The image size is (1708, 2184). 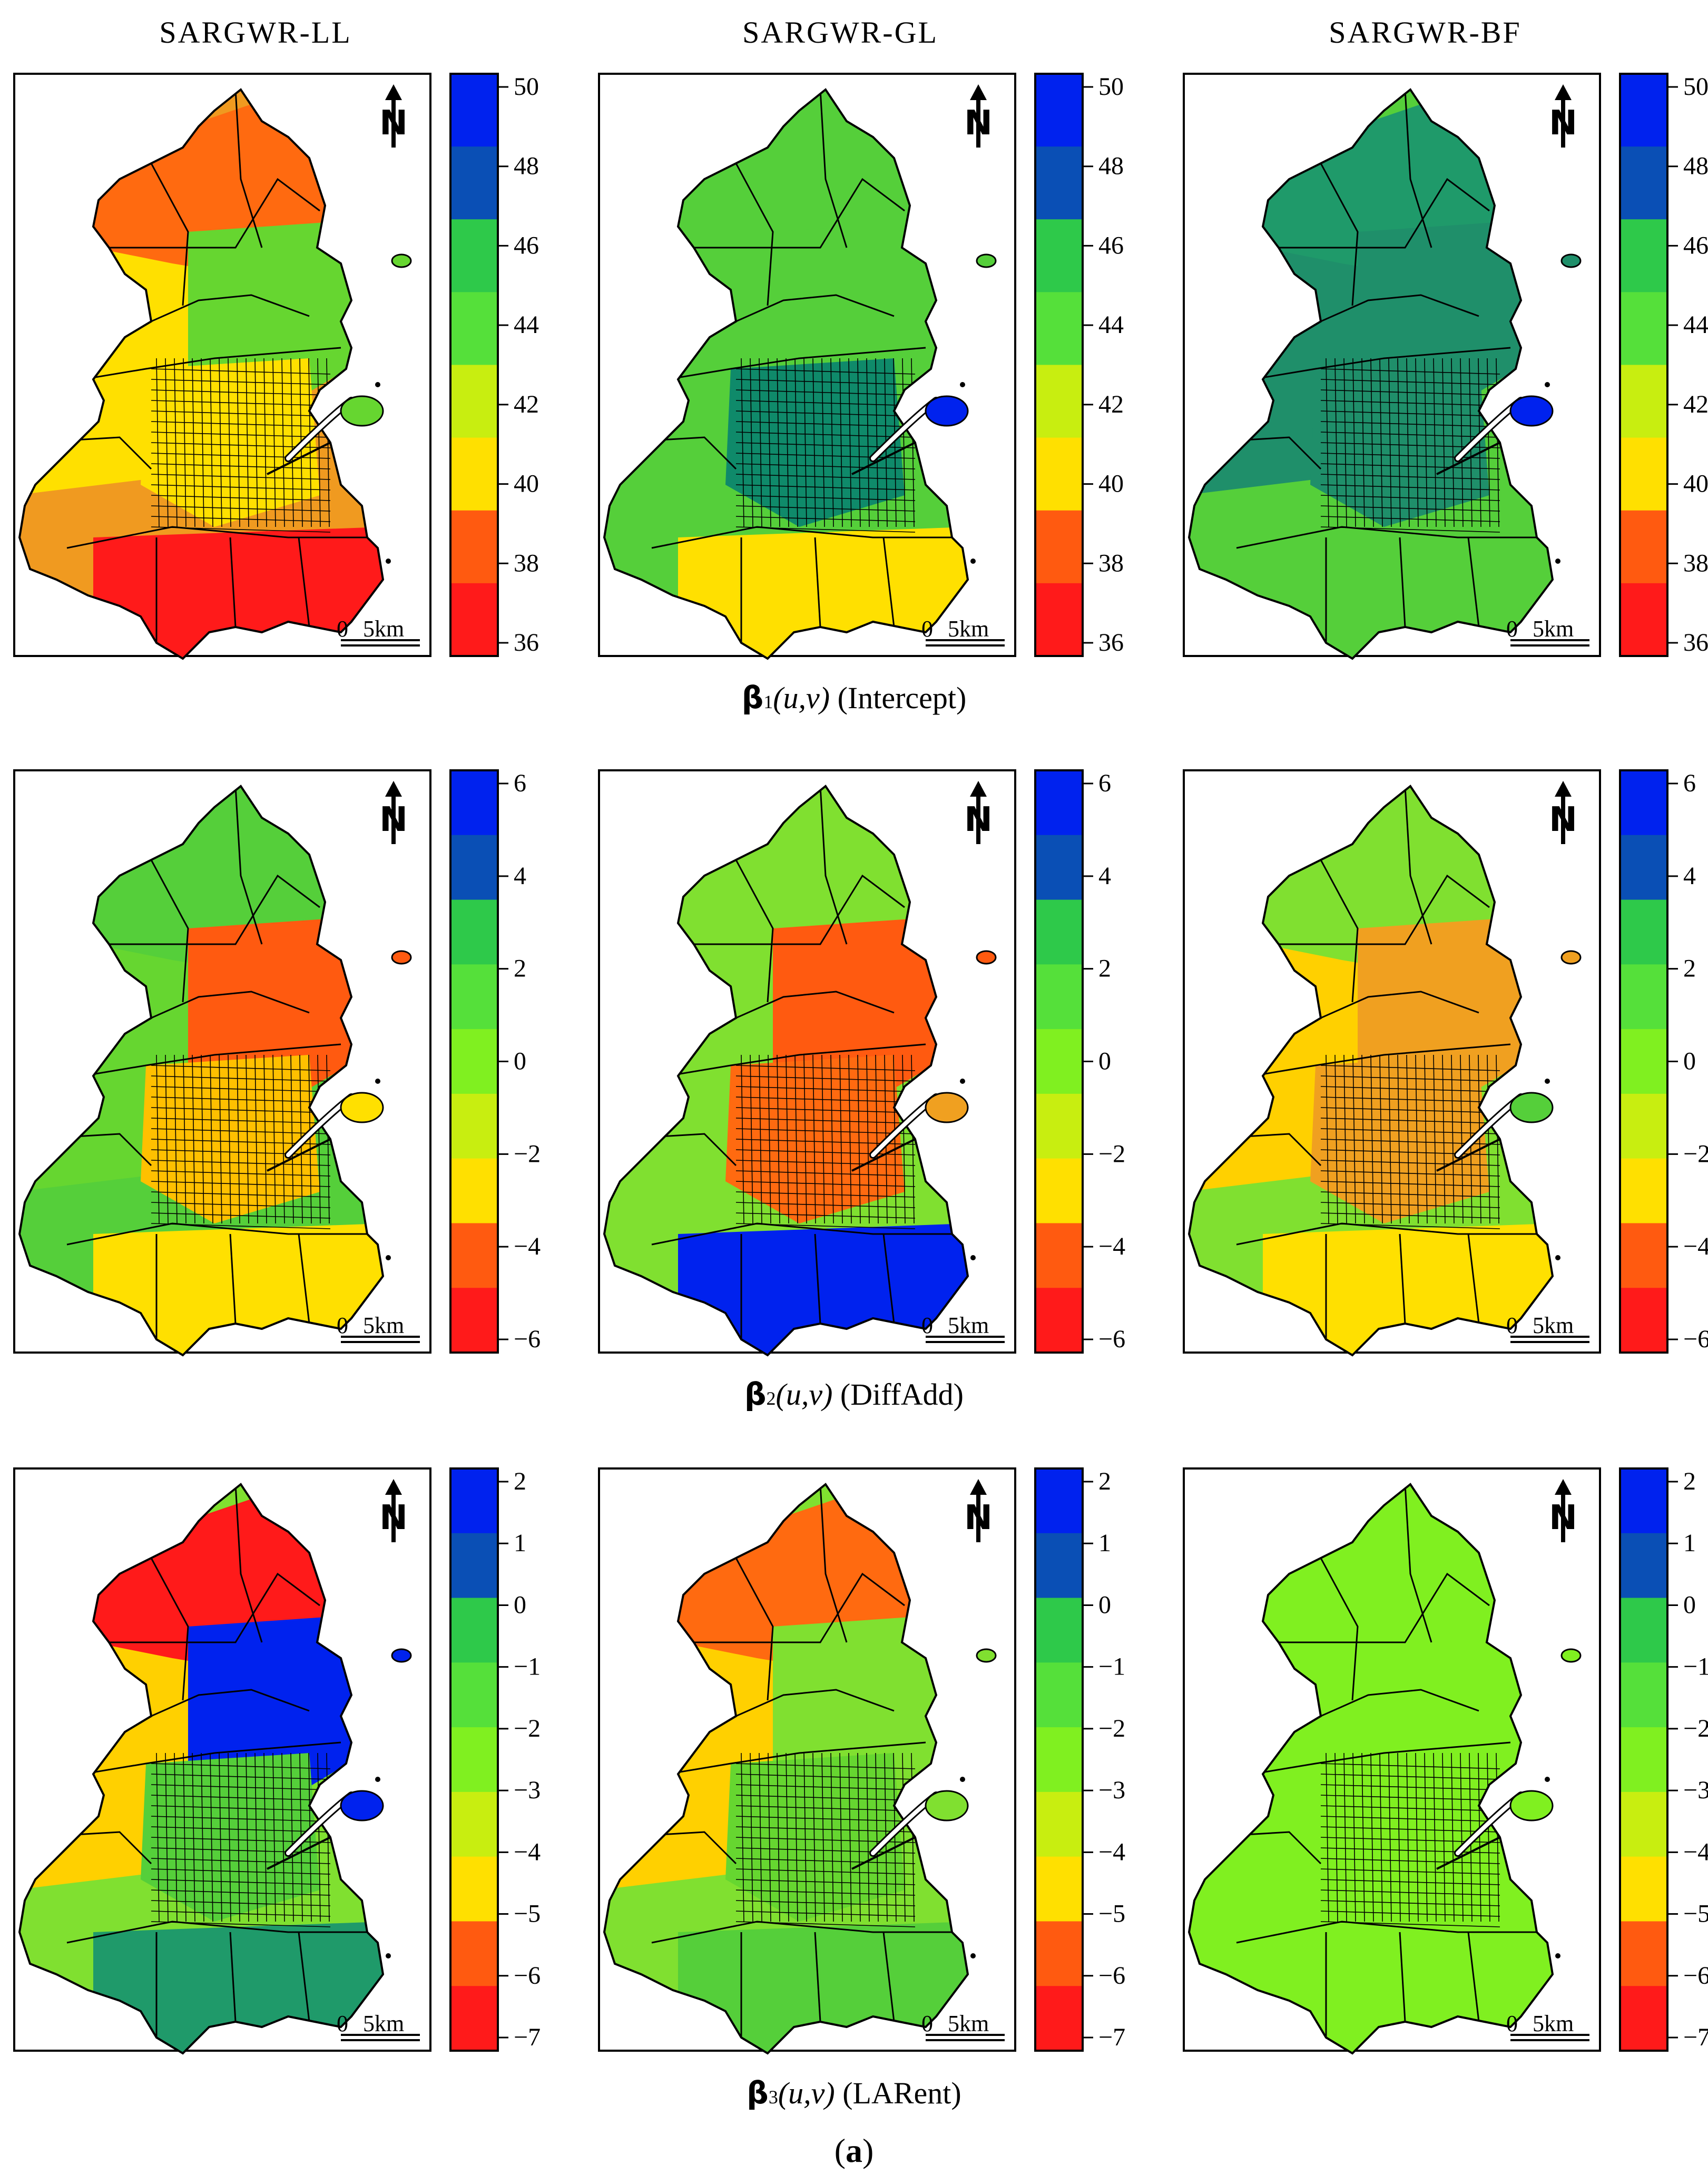 What do you see at coordinates (854, 2150) in the screenshot?
I see `figure-label: (a)` at bounding box center [854, 2150].